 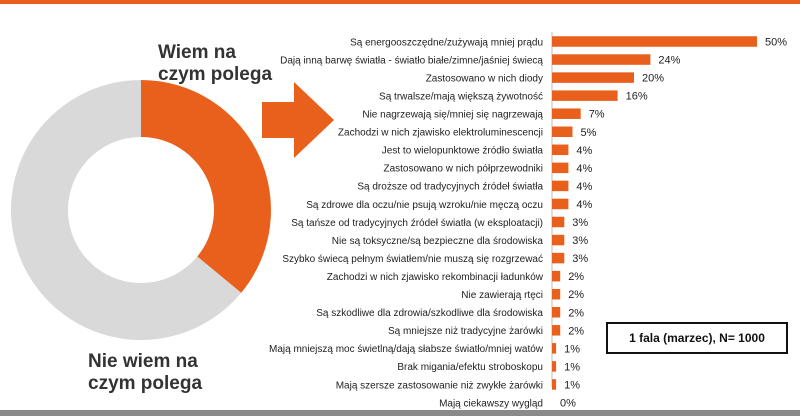 I want to click on bar-value-label: 16%, so click(x=637, y=97).